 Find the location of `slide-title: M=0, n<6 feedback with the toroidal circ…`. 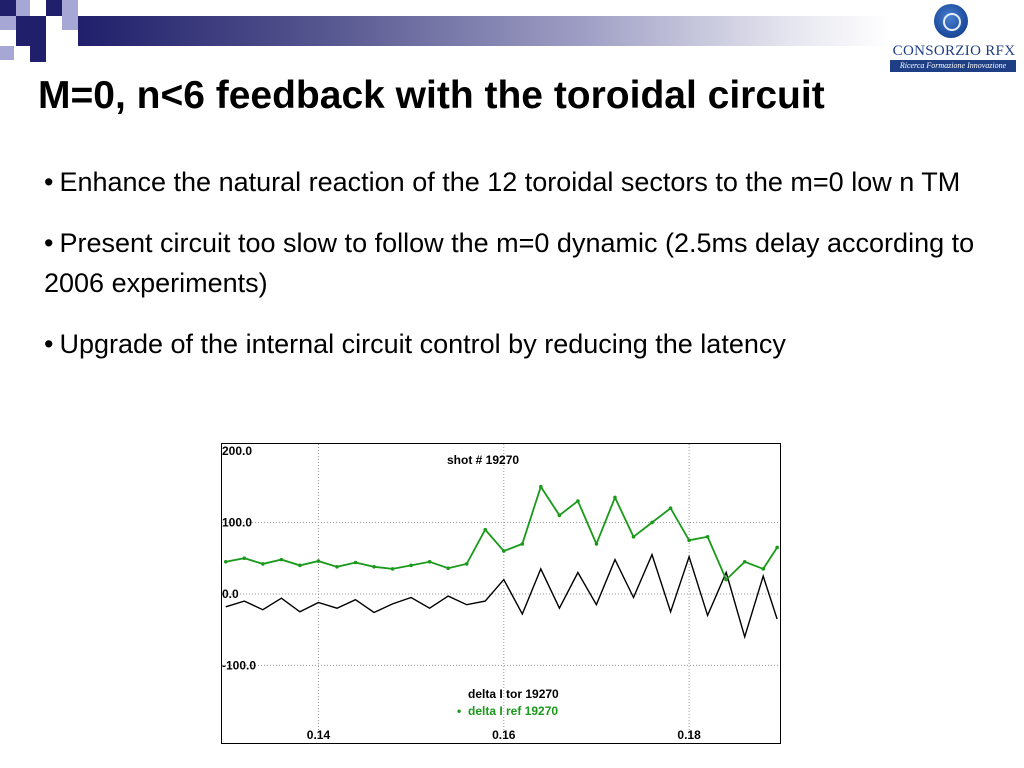

slide-title: M=0, n<6 feedback with the toroidal circ… is located at coordinates (431, 95).